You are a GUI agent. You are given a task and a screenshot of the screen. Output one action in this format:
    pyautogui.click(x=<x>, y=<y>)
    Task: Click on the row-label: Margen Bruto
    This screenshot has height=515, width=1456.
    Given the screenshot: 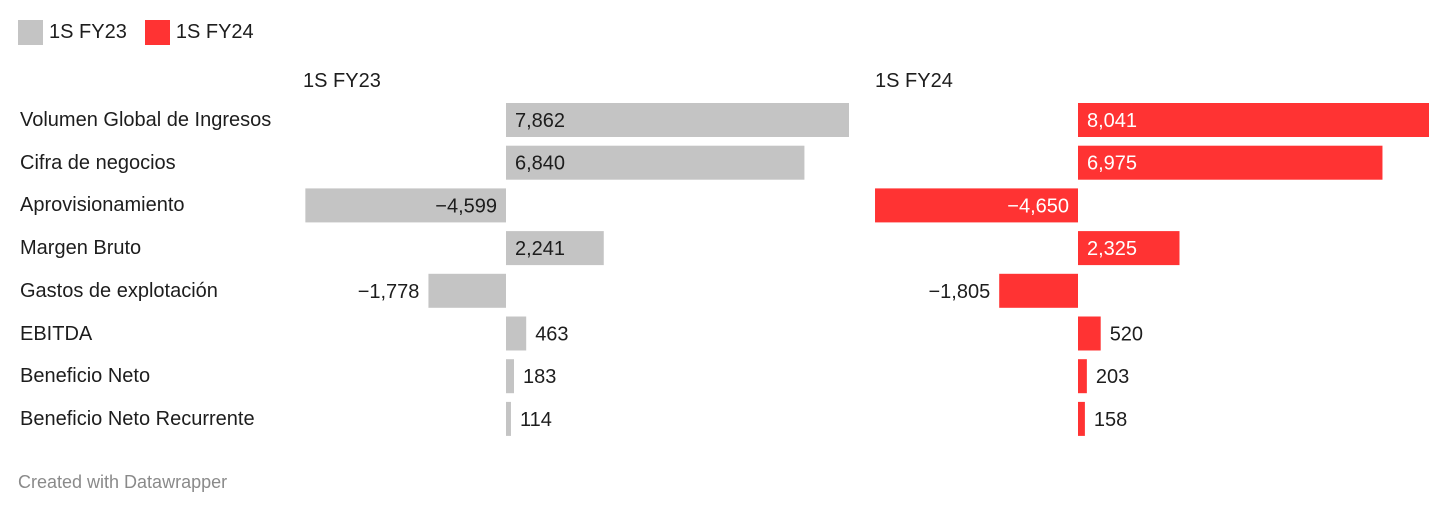 What is the action you would take?
    pyautogui.click(x=81, y=248)
    